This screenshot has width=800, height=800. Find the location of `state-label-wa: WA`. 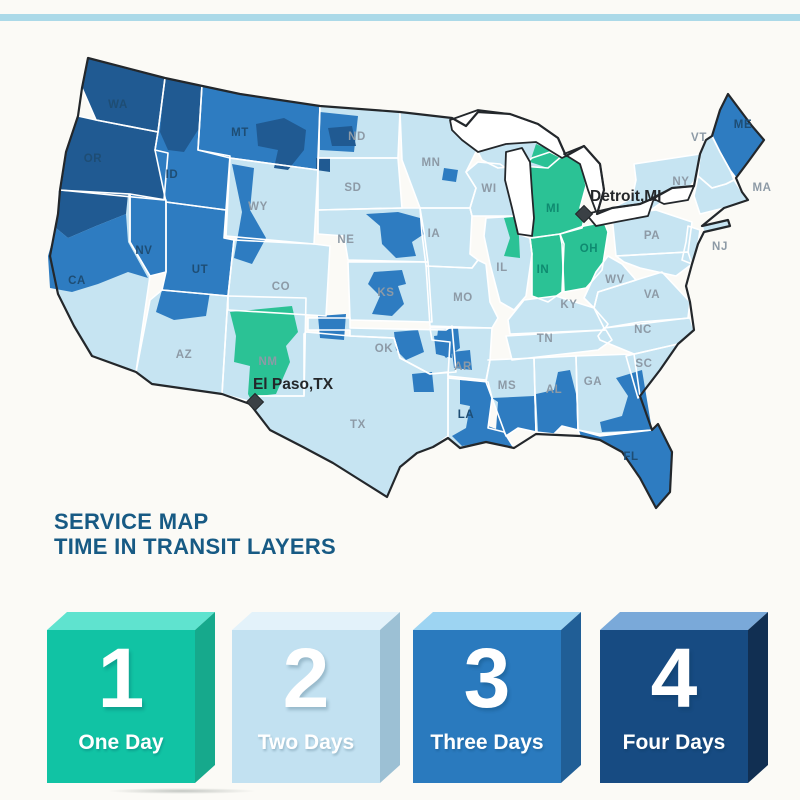

state-label-wa: WA is located at coordinates (118, 105).